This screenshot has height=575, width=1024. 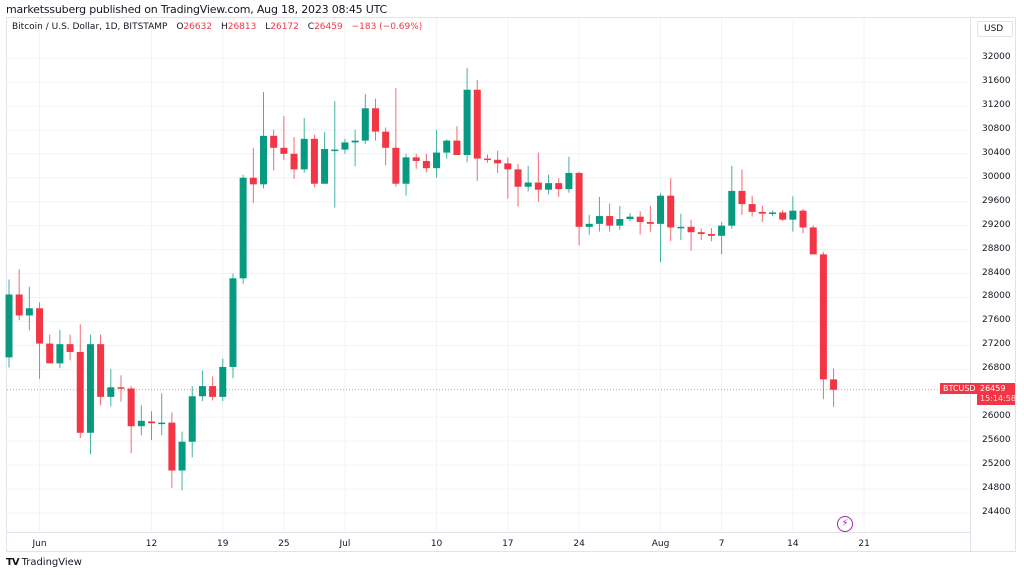 I want to click on time-tick-label: 19, so click(x=223, y=544).